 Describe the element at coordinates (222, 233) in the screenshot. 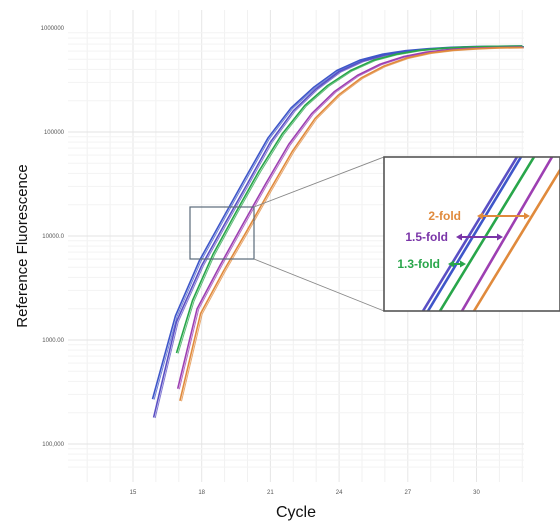

I see `zoom-box` at that location.